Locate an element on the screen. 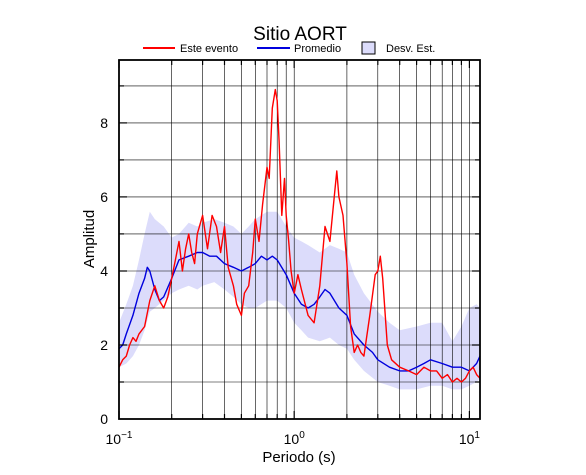 The width and height of the screenshot is (586, 475). y-tick-label: 6 is located at coordinates (104, 197).